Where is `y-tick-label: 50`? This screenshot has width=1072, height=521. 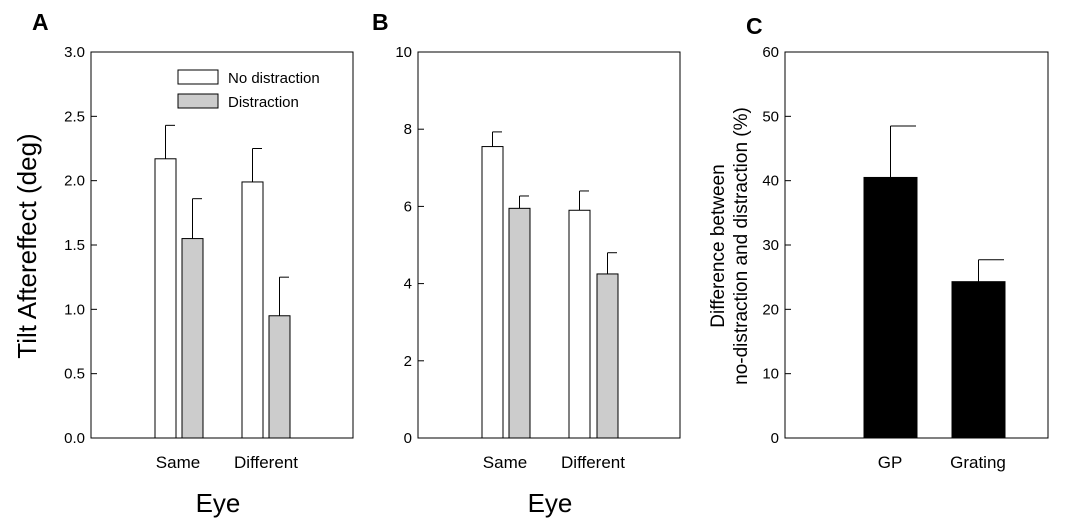
y-tick-label: 50 is located at coordinates (770, 116).